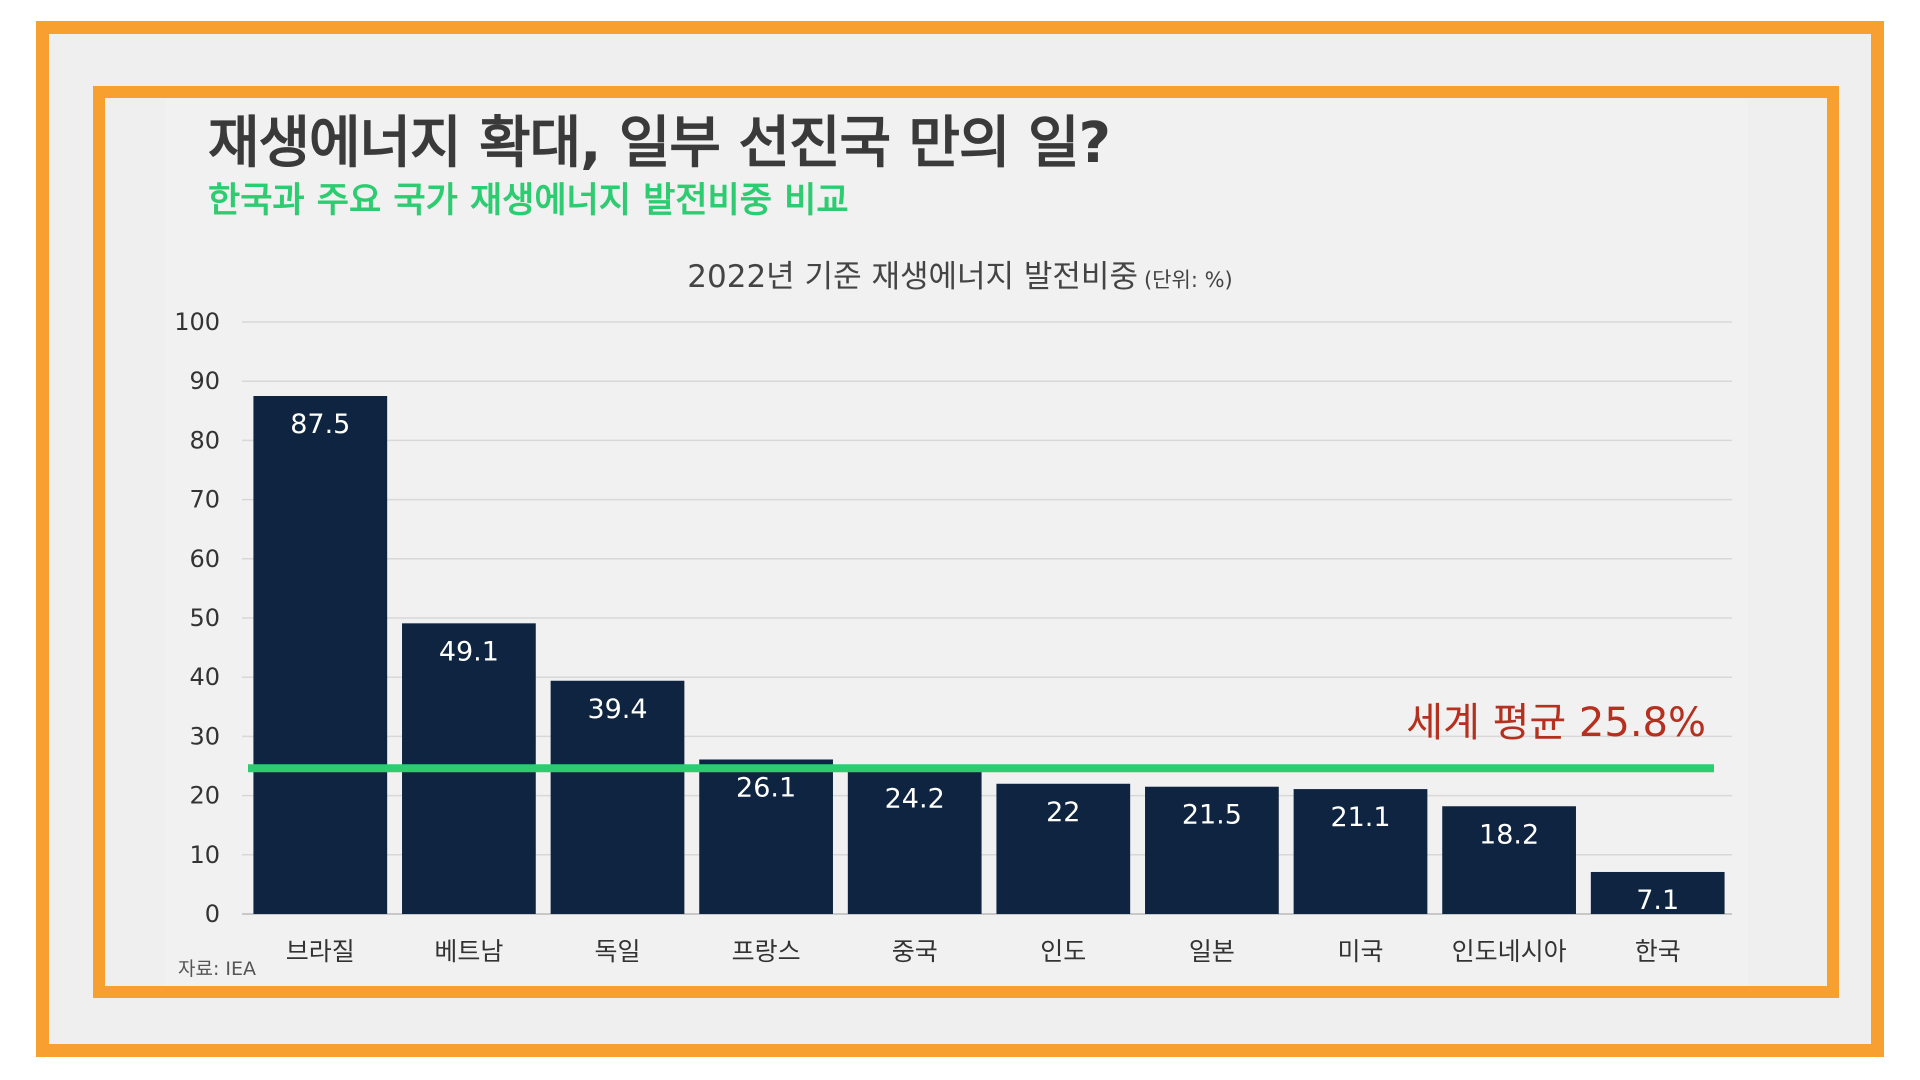 The width and height of the screenshot is (1920, 1080). What do you see at coordinates (320, 424) in the screenshot?
I see `bar-value-label: 87.5` at bounding box center [320, 424].